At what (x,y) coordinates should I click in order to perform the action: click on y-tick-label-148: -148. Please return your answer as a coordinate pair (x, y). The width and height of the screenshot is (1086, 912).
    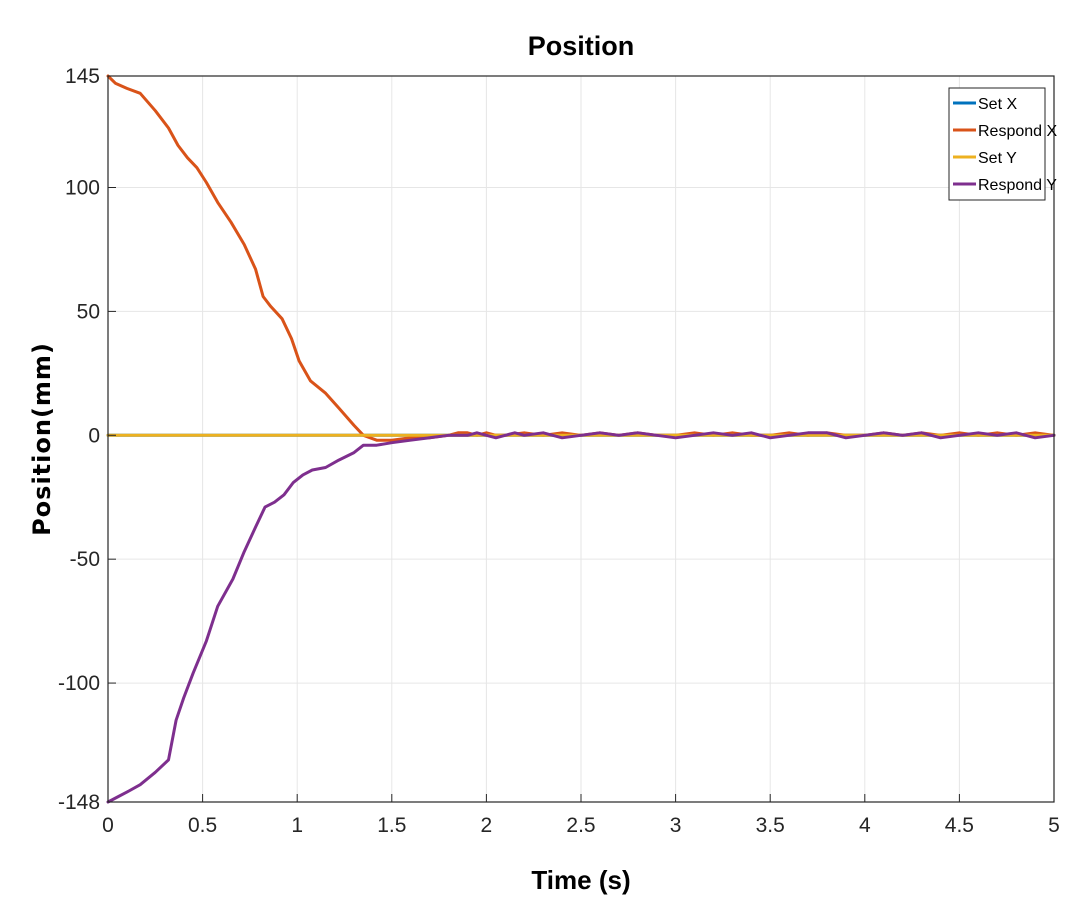
    Looking at the image, I should click on (79, 802).